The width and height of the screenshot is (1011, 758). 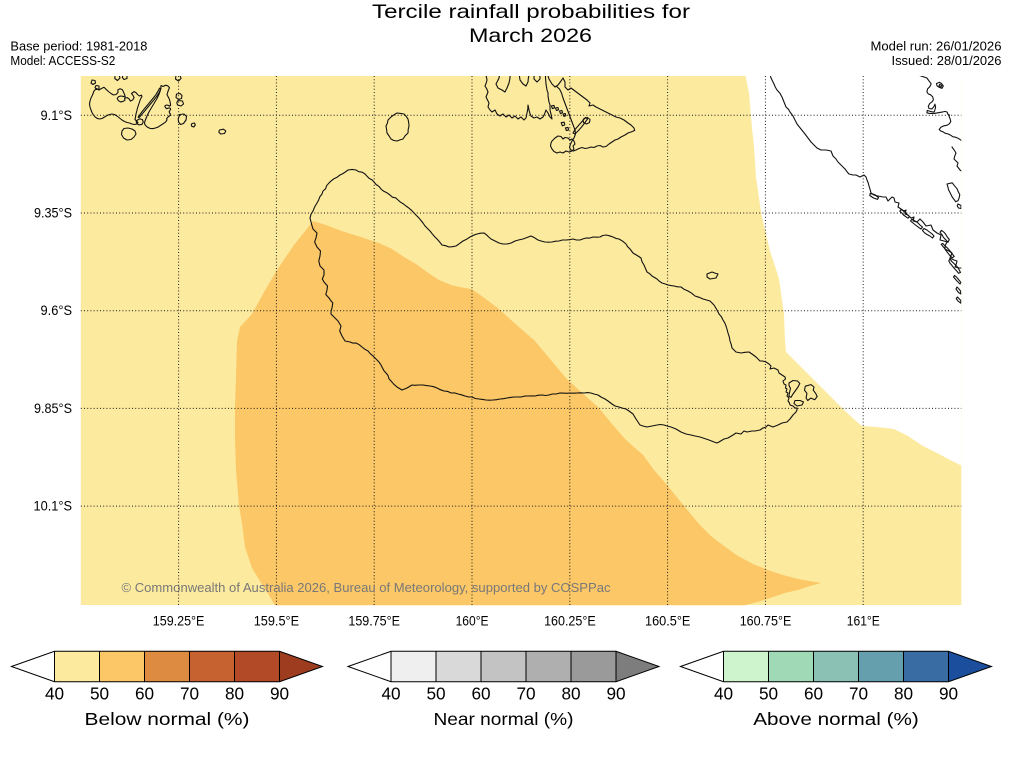 What do you see at coordinates (57, 115) in the screenshot?
I see `svg-text: 9.1°S` at bounding box center [57, 115].